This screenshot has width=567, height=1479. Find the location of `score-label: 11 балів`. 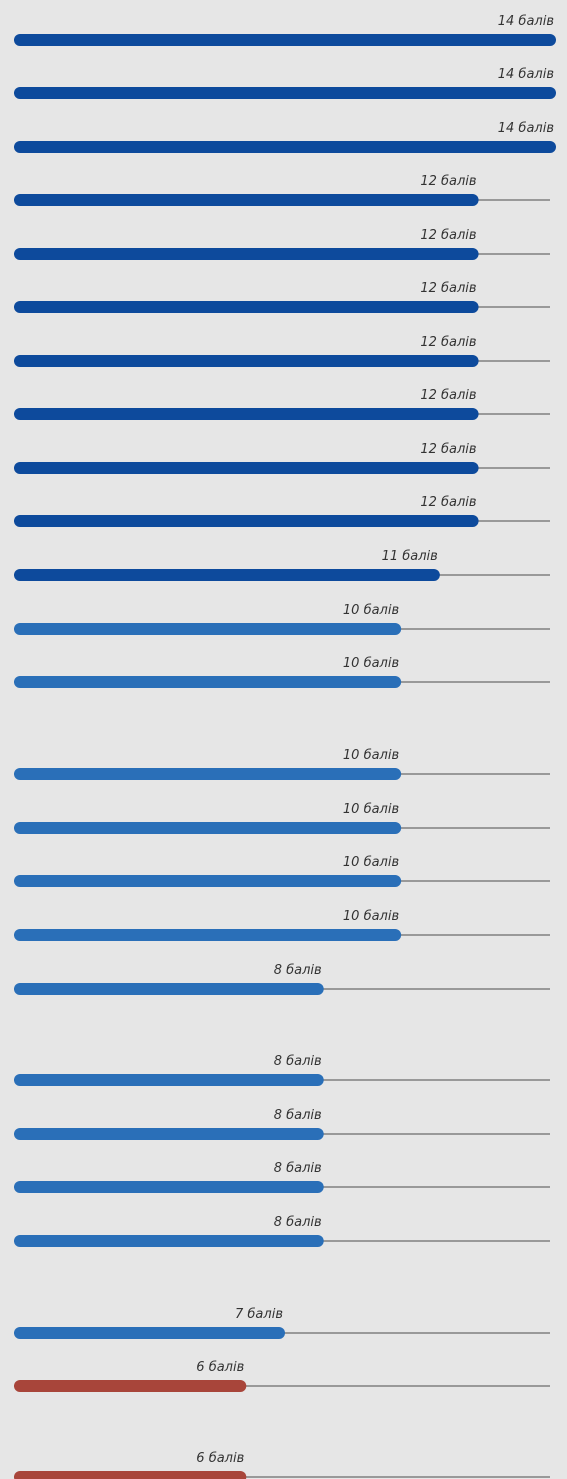

score-label: 11 балів is located at coordinates (410, 556).